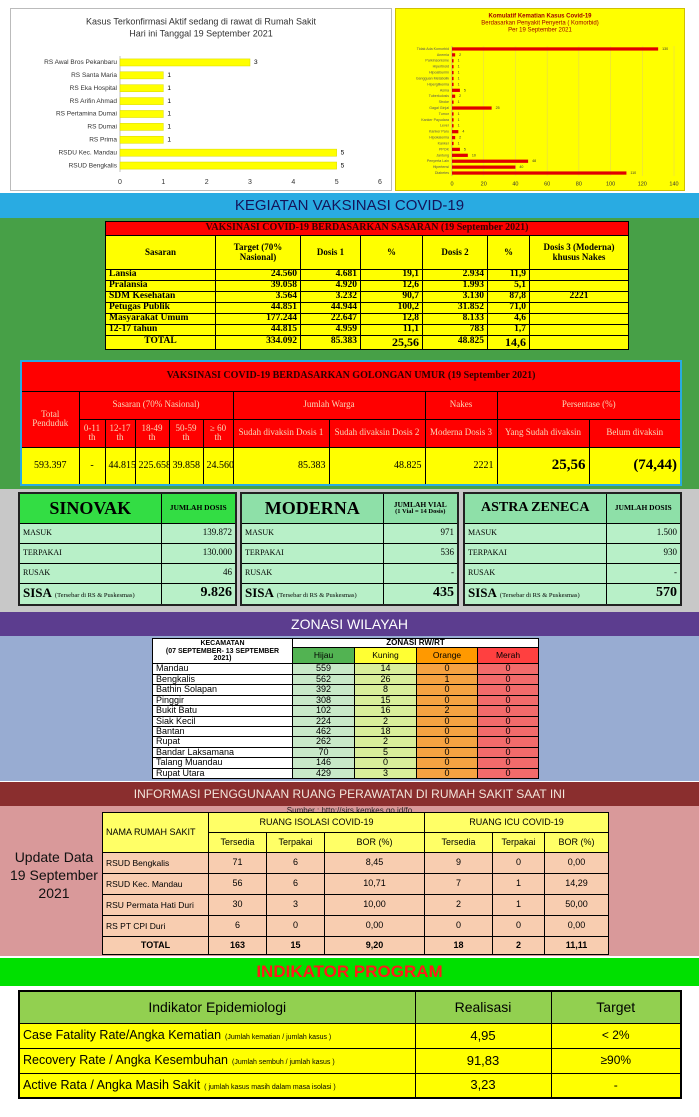 The width and height of the screenshot is (699, 1117). Describe the element at coordinates (163, 182) in the screenshot. I see `x-tick-label: 1` at that location.